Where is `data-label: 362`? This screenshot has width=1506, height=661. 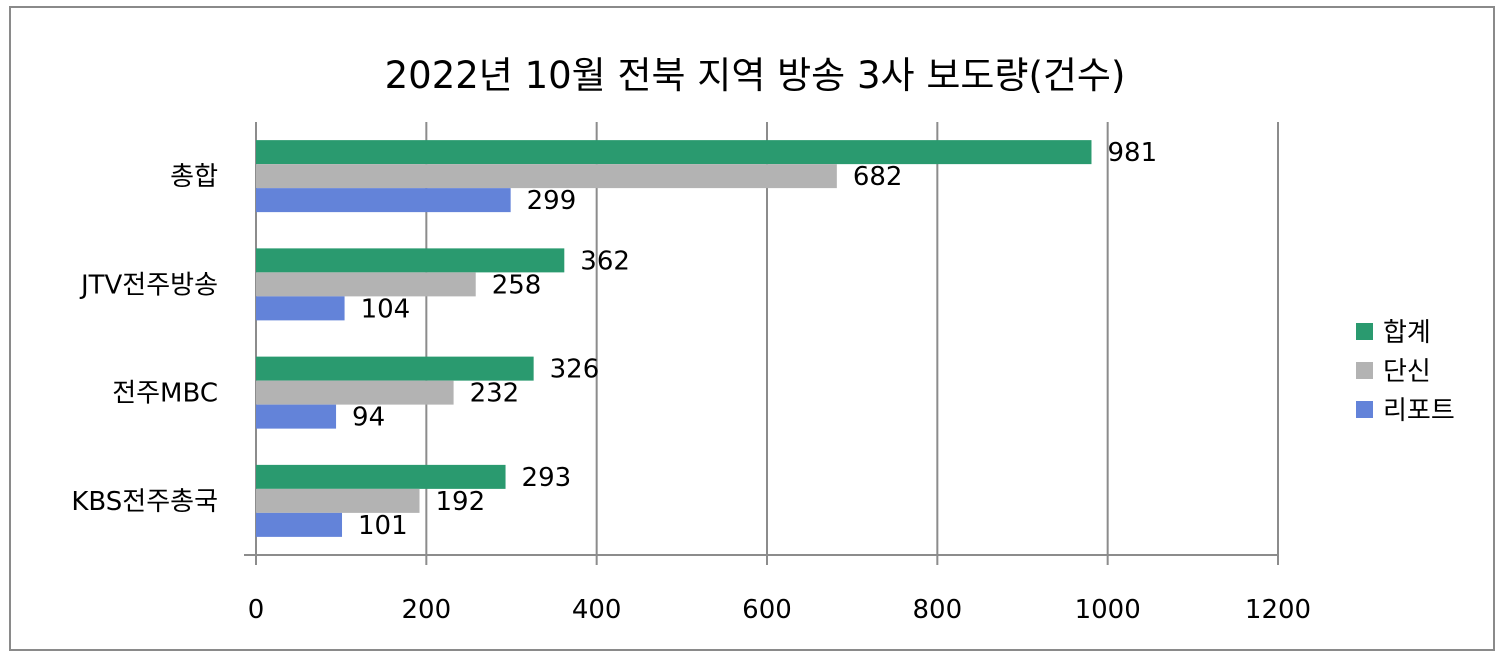 data-label: 362 is located at coordinates (605, 261).